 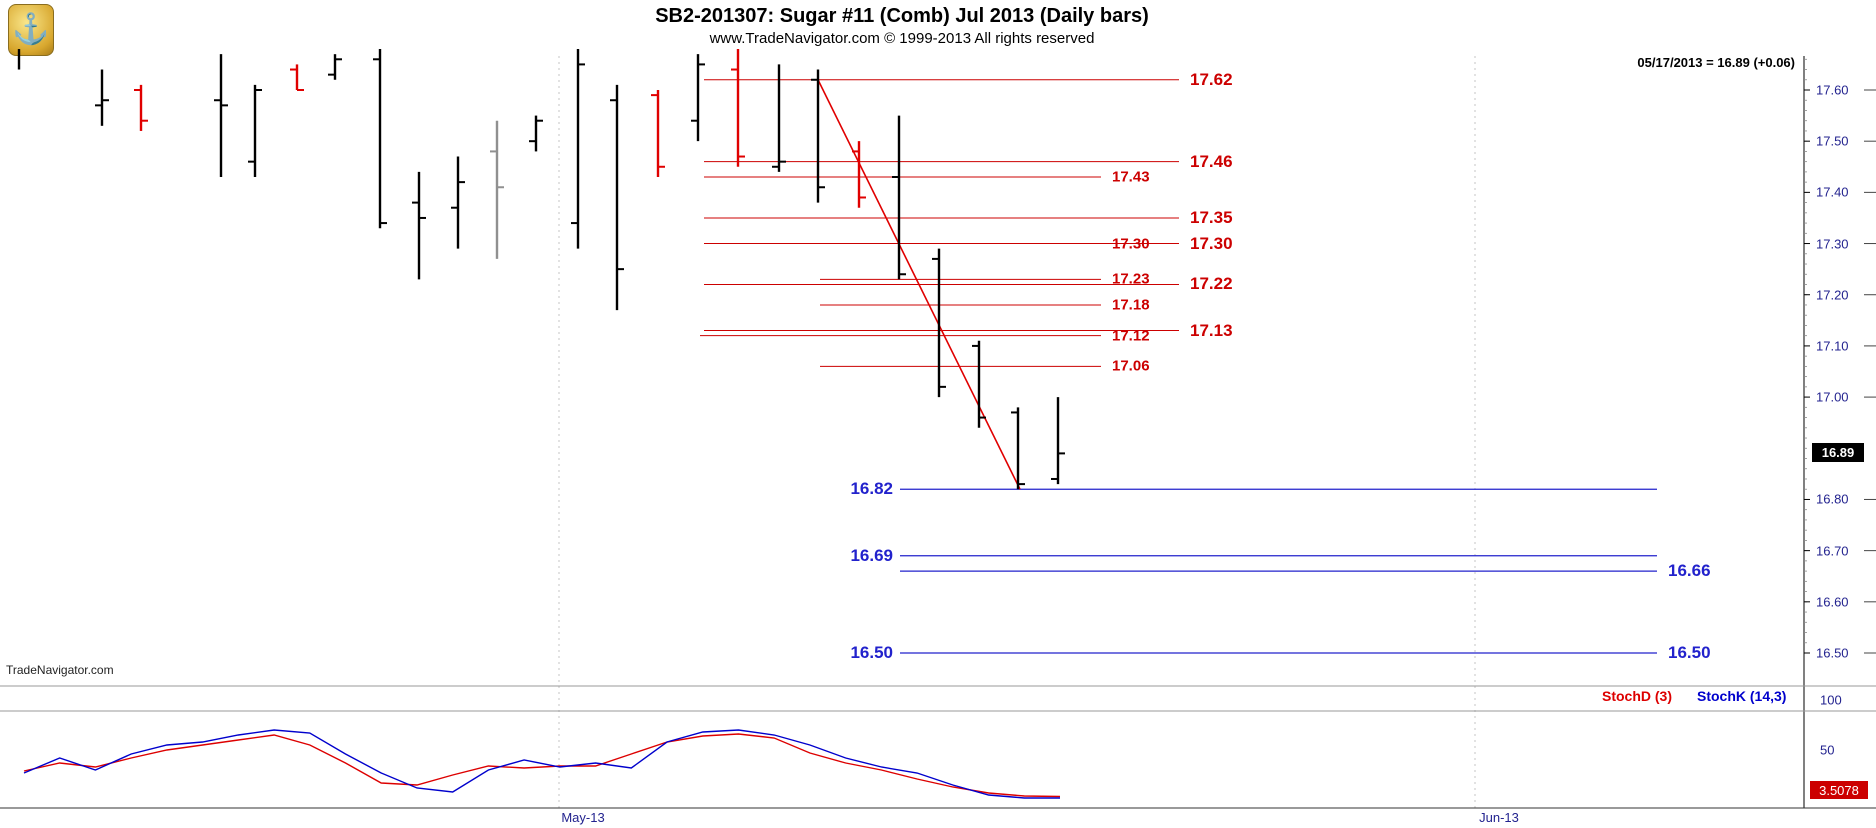 I want to click on stoch-value-box: 3.5078, so click(x=1839, y=790).